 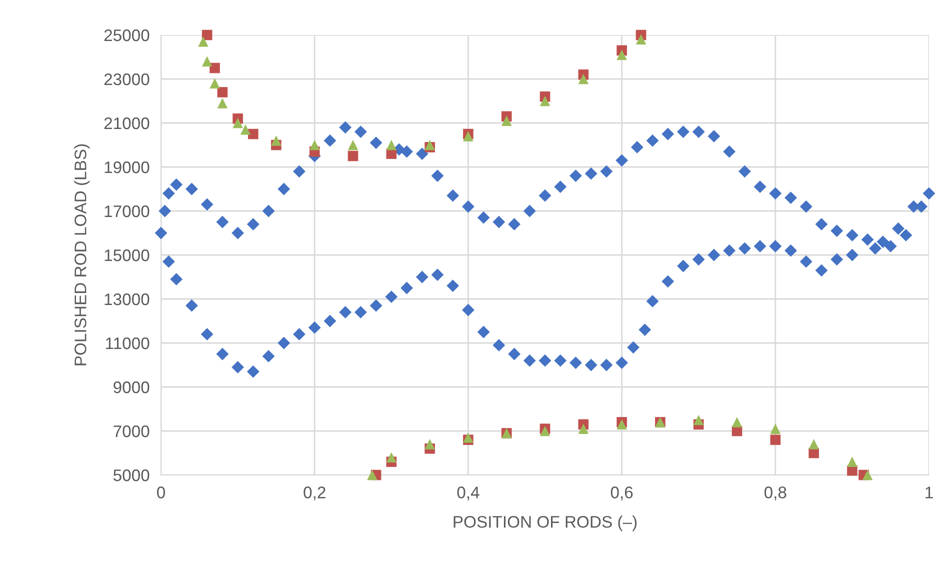 I want to click on y-tick-label: 5000, so click(x=131, y=475).